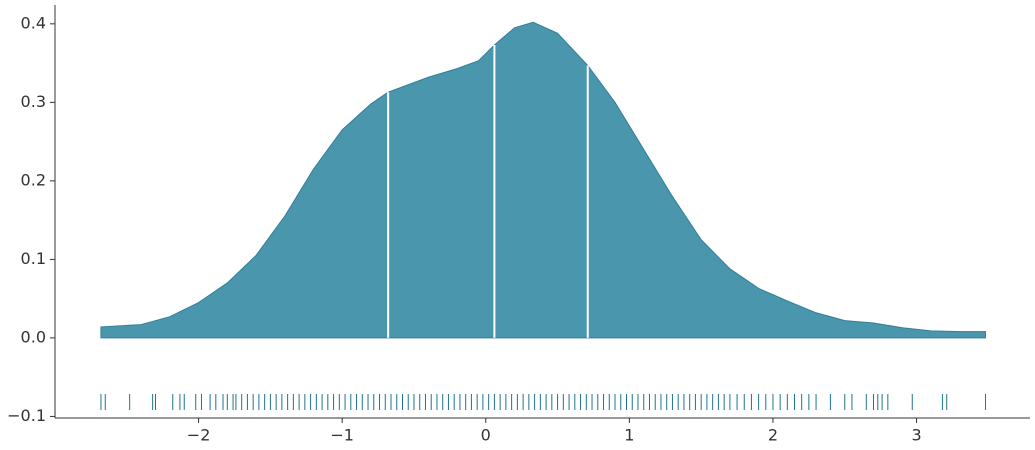 The height and width of the screenshot is (450, 1035). Describe the element at coordinates (916, 435) in the screenshot. I see `x-tick-label: 3` at that location.